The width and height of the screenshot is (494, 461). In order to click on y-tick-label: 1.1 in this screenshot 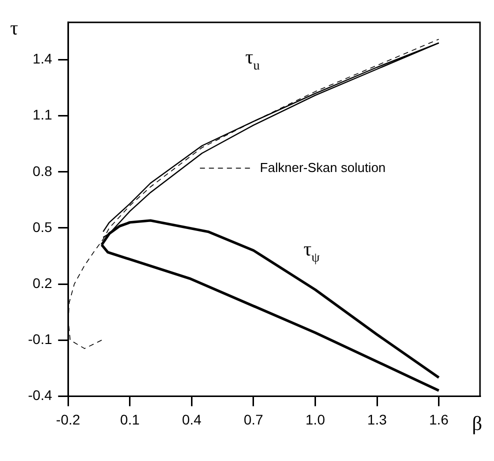, I will do `click(42, 114)`.